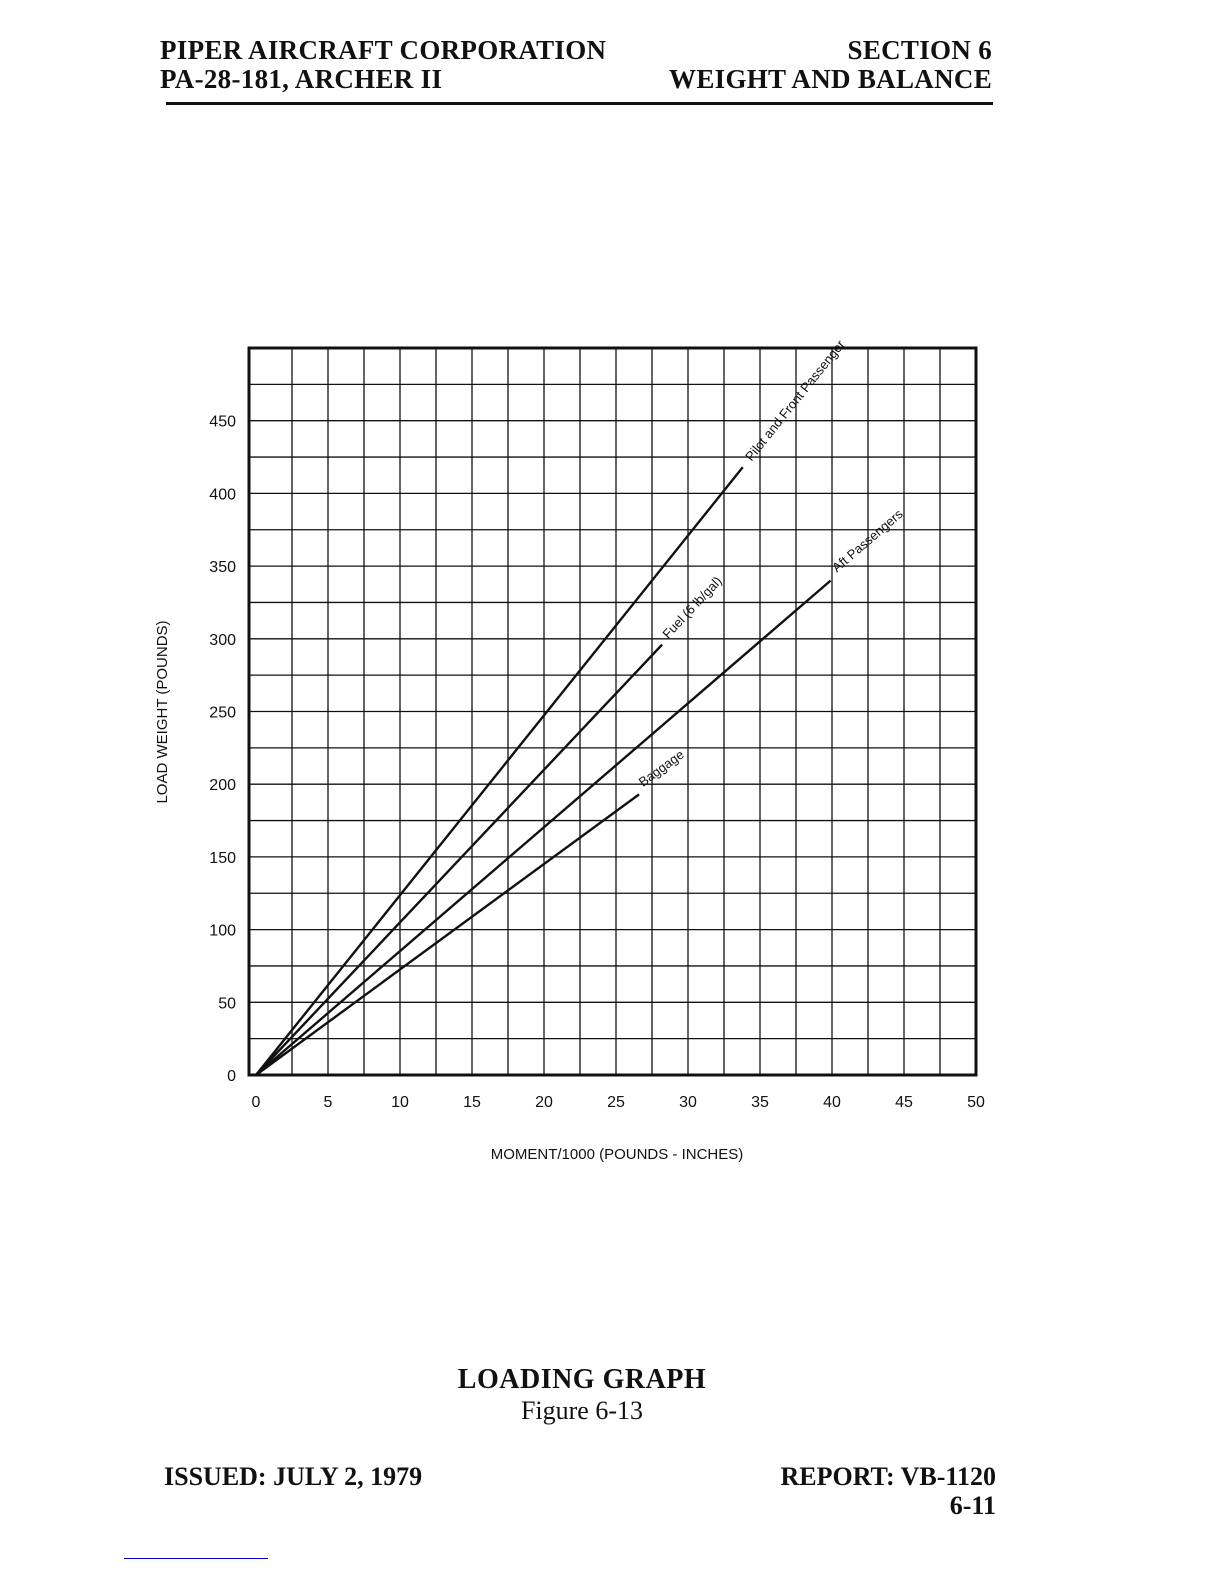 This screenshot has width=1224, height=1584. I want to click on x-tick-label: 0, so click(256, 1102).